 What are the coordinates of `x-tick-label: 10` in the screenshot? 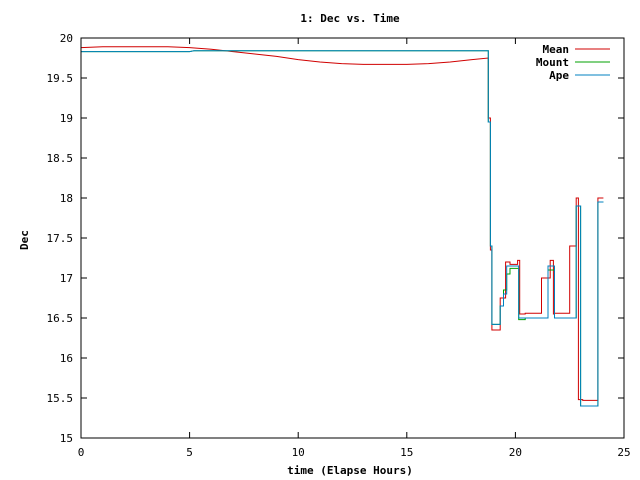 It's located at (298, 452).